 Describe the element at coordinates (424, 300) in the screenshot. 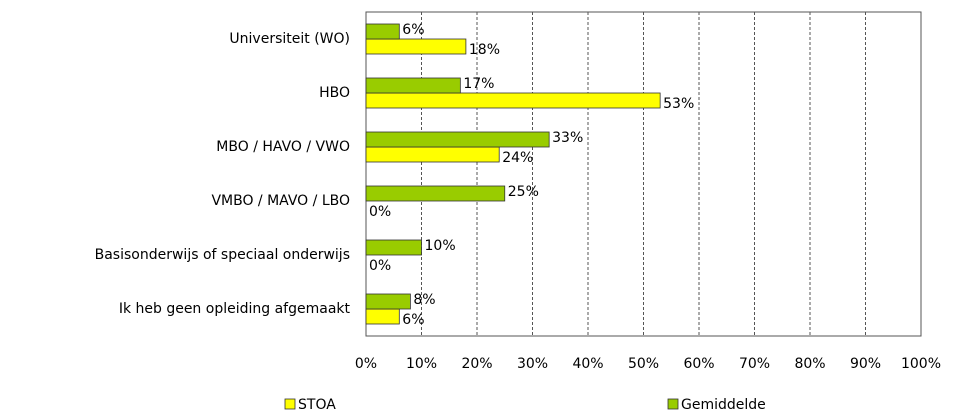

I see `data-label: 8%` at that location.